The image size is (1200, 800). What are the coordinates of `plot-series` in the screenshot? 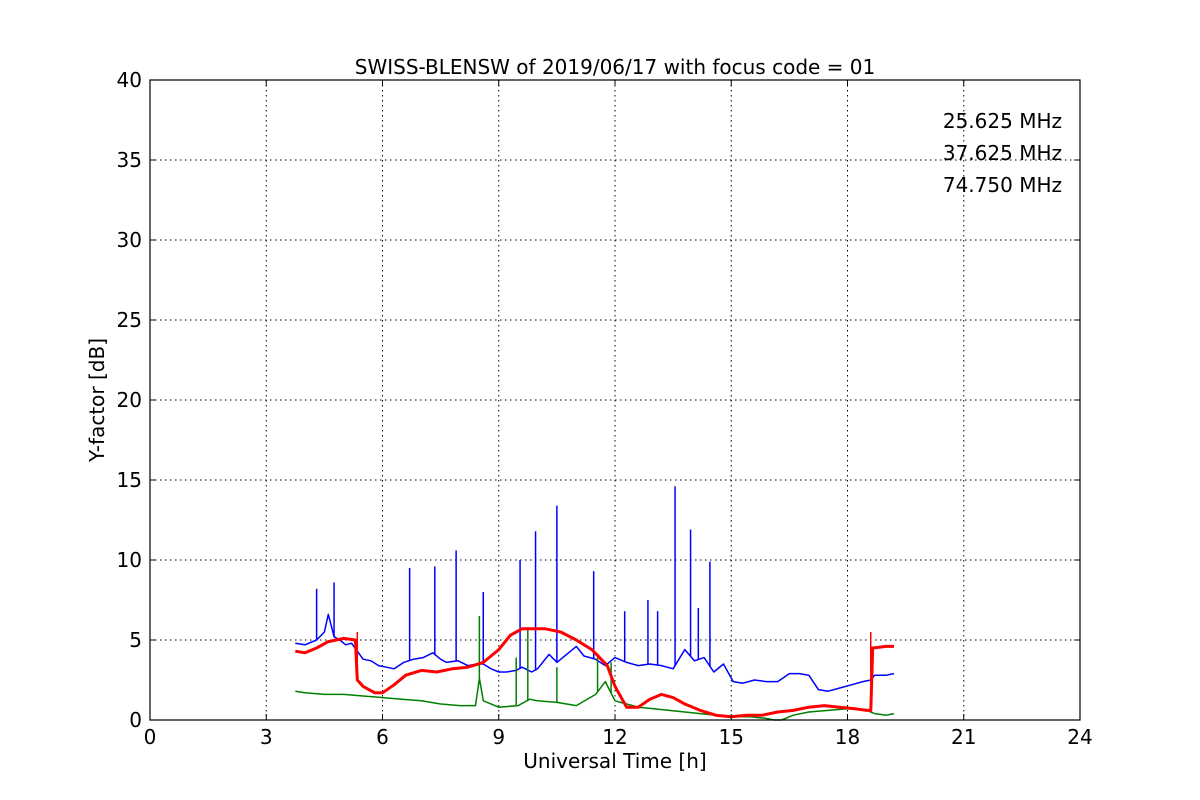 It's located at (595, 603).